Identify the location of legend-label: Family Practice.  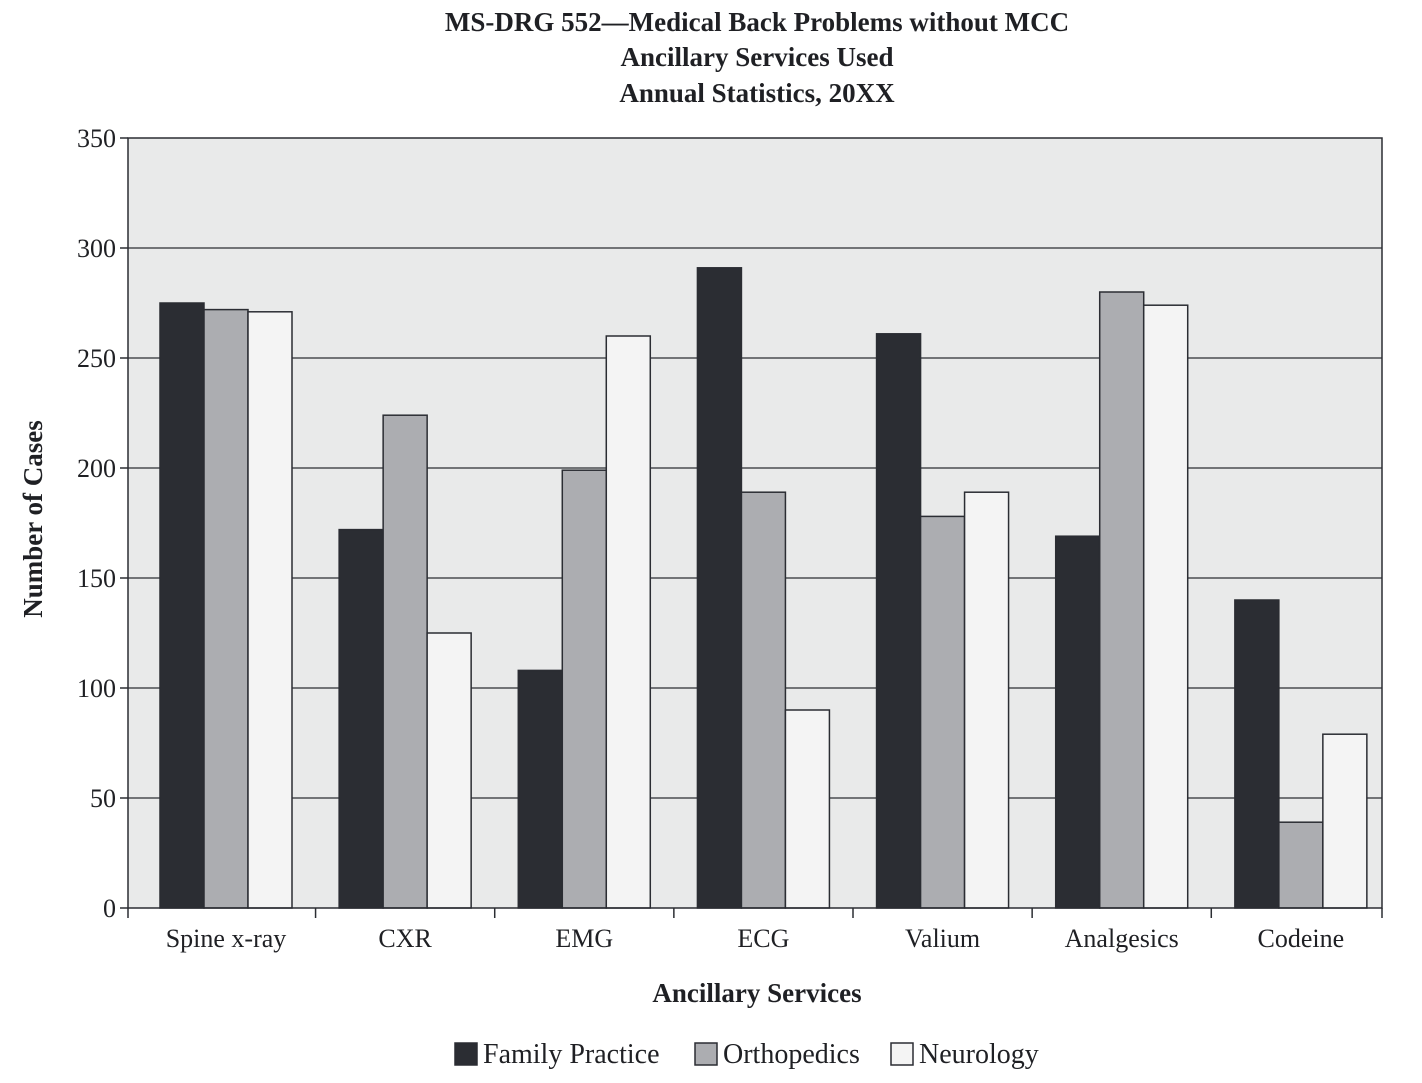
(571, 1054).